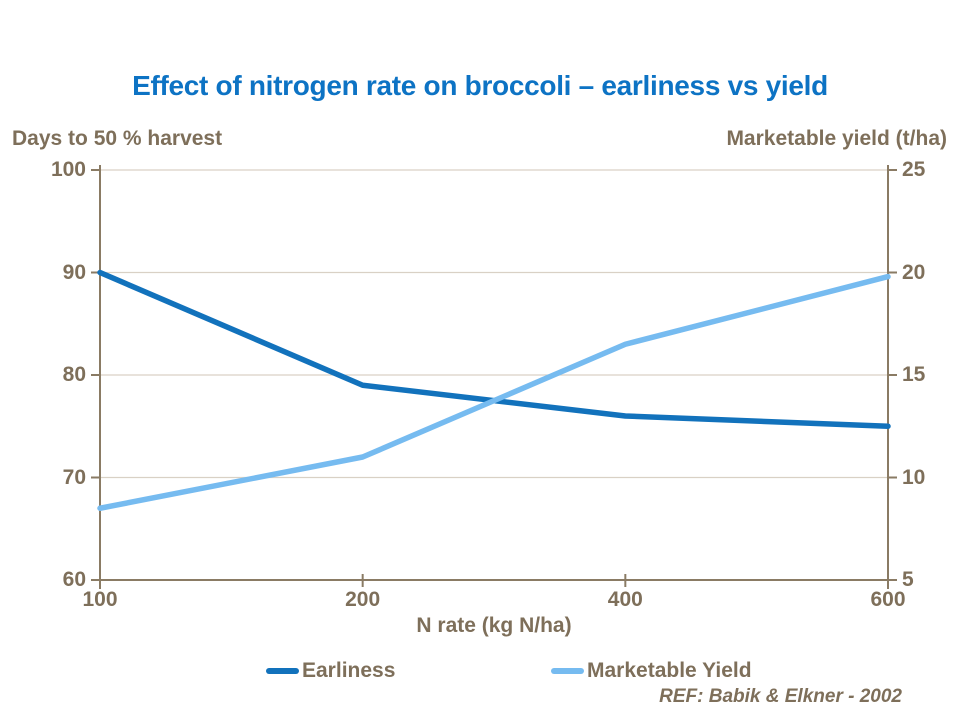 This screenshot has width=960, height=720. I want to click on y-right-tick: 20, so click(914, 272).